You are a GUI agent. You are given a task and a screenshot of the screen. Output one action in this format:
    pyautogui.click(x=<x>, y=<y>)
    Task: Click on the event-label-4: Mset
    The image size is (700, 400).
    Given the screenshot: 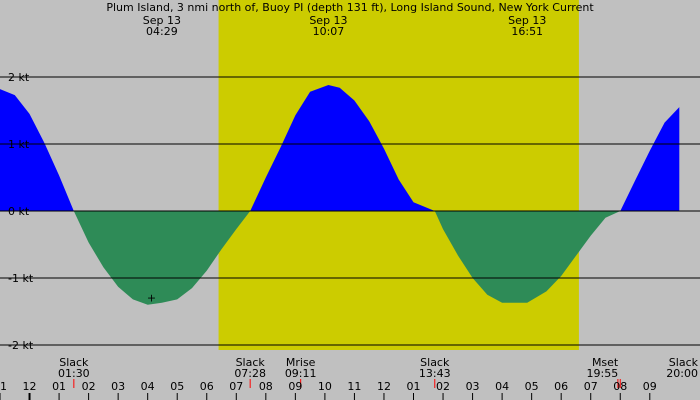 What is the action you would take?
    pyautogui.click(x=605, y=362)
    